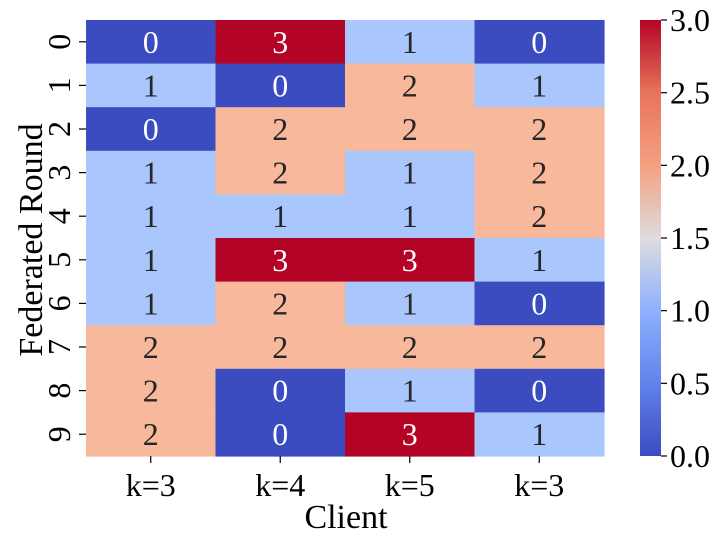 The width and height of the screenshot is (722, 544). Describe the element at coordinates (345, 479) in the screenshot. I see `x-axis-ticks: k=3 k=4 k=5 k=3` at that location.